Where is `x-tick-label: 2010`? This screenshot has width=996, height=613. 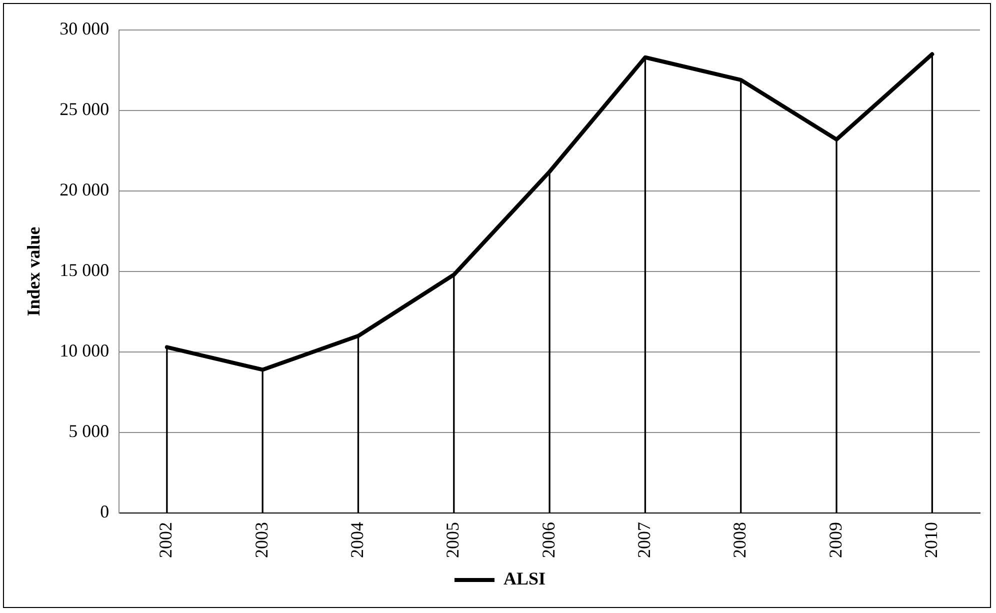
x-tick-label: 2010 is located at coordinates (930, 540).